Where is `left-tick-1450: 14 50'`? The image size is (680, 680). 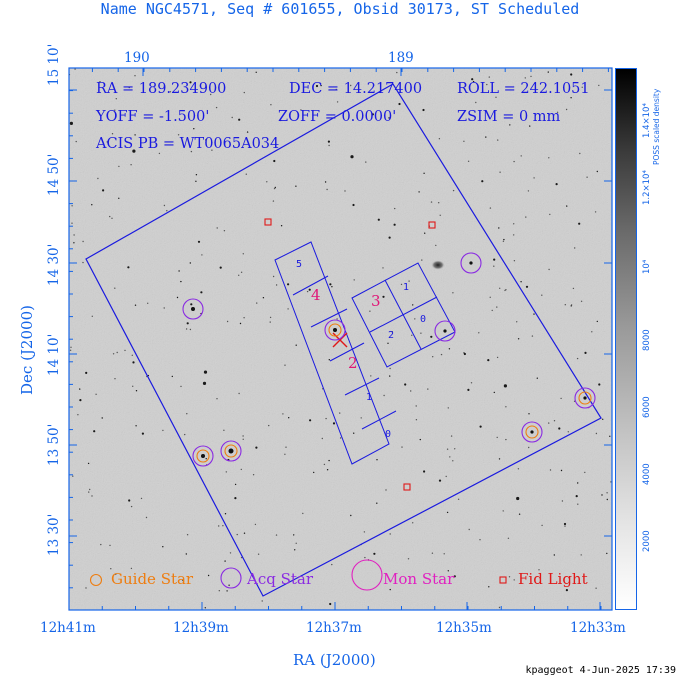
left-tick-1450: 14 50' is located at coordinates (54, 174).